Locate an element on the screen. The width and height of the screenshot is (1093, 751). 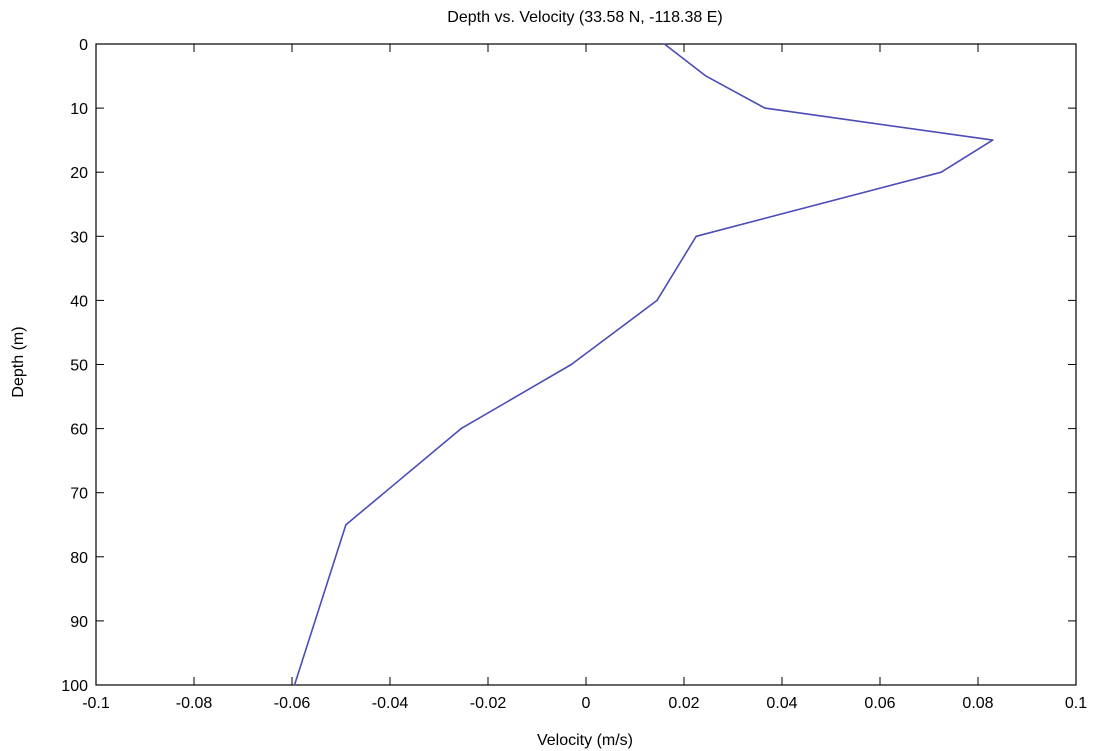
y-tick-label: 30 is located at coordinates (79, 237).